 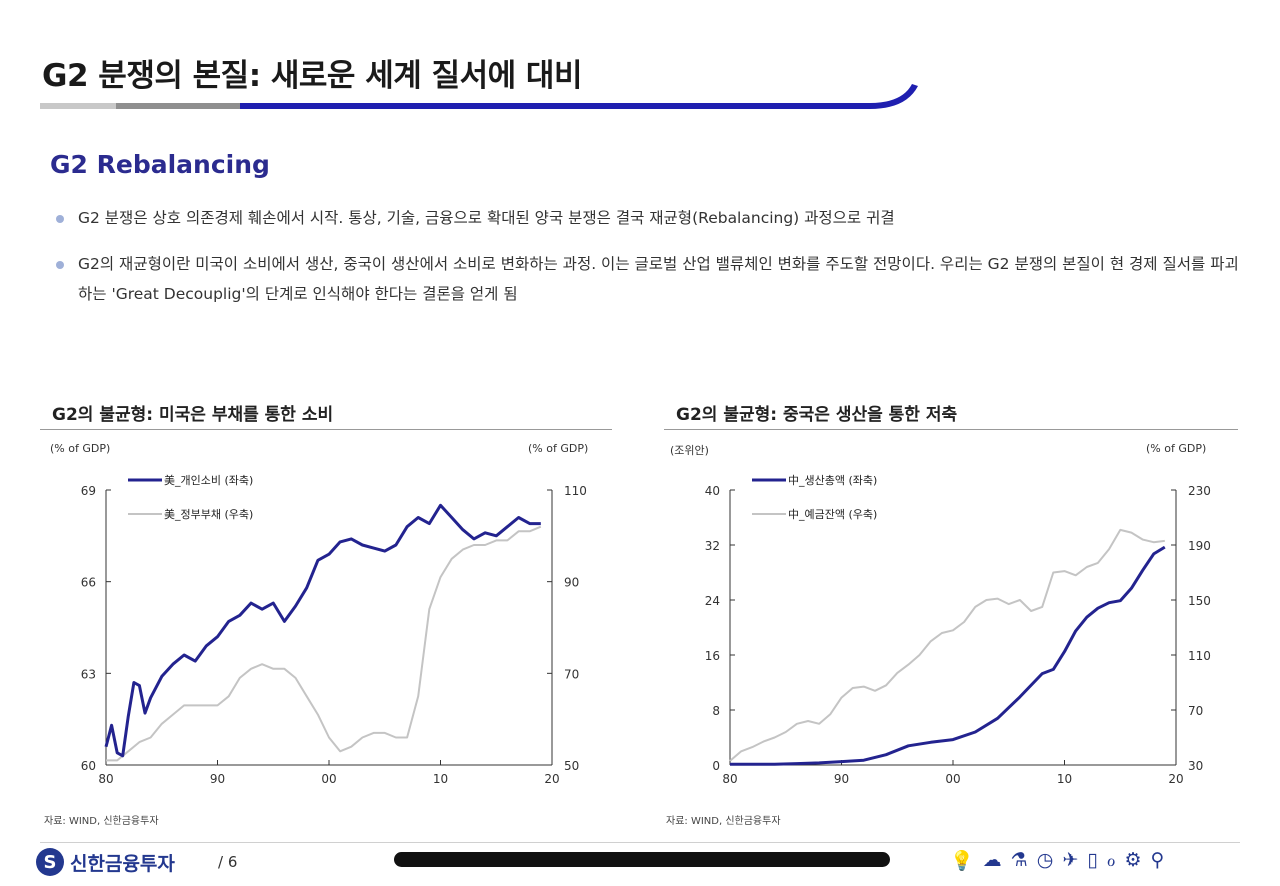 I want to click on y-tick-label-left: 66, so click(x=88, y=583).